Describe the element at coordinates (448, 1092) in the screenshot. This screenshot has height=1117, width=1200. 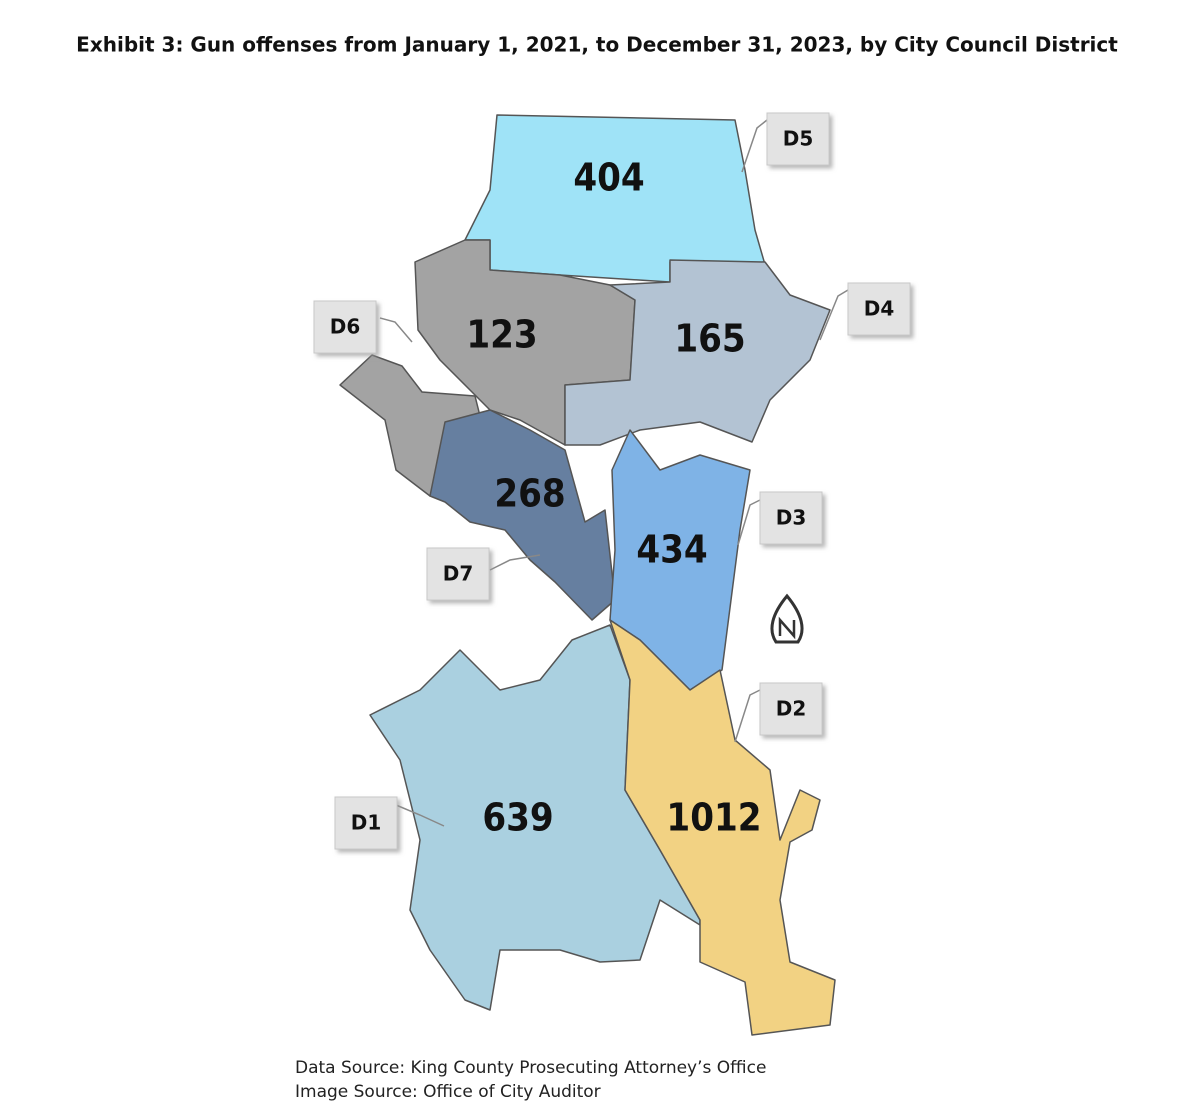
I see `source-note: Image Source: Office of City Auditor` at that location.